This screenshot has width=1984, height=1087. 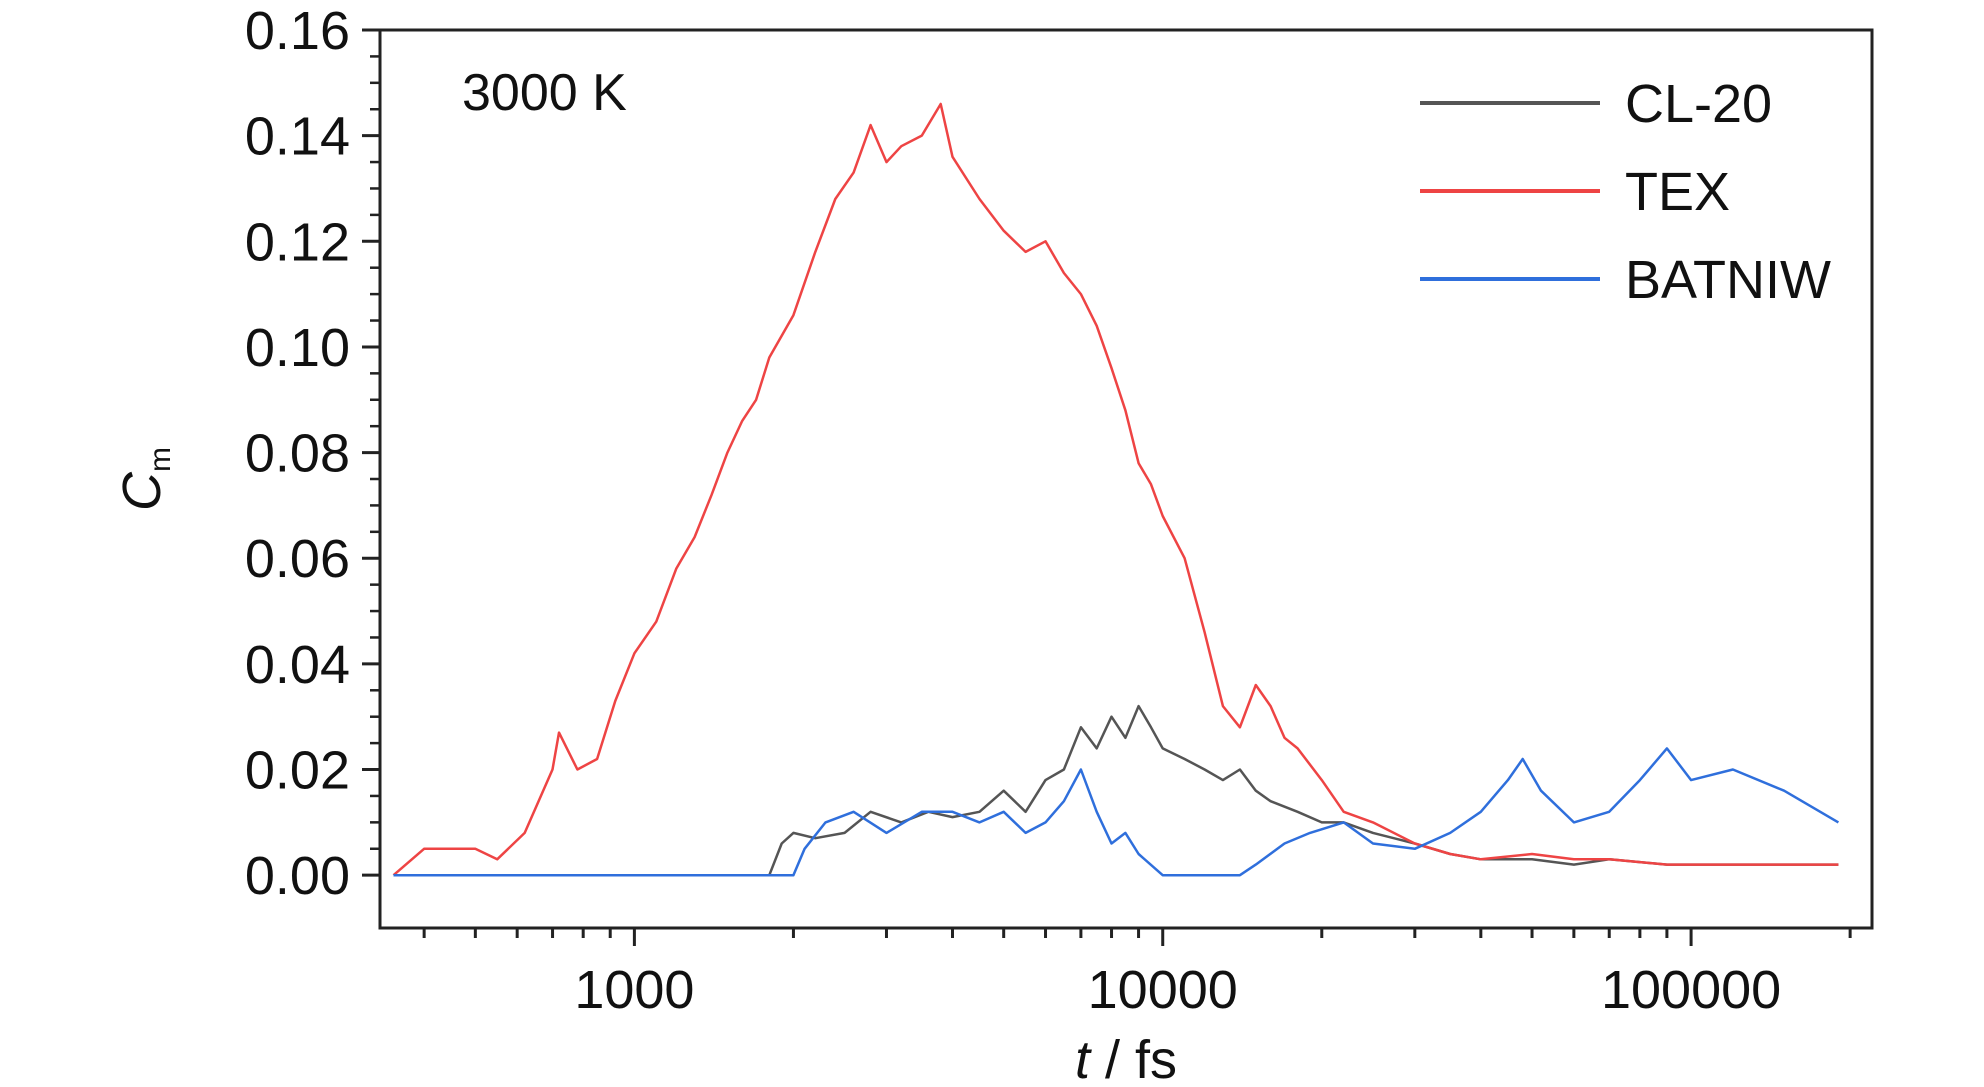 I want to click on temperature-annotation: 3000 K, so click(x=544, y=93).